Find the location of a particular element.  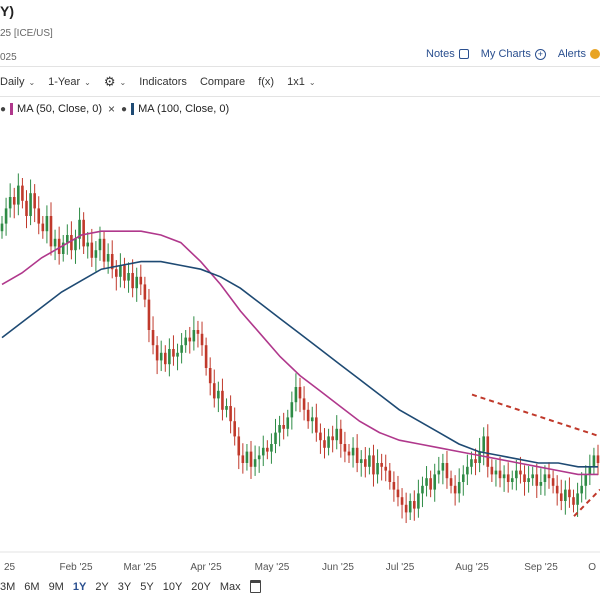

notes-link: Notes is located at coordinates (447, 54).